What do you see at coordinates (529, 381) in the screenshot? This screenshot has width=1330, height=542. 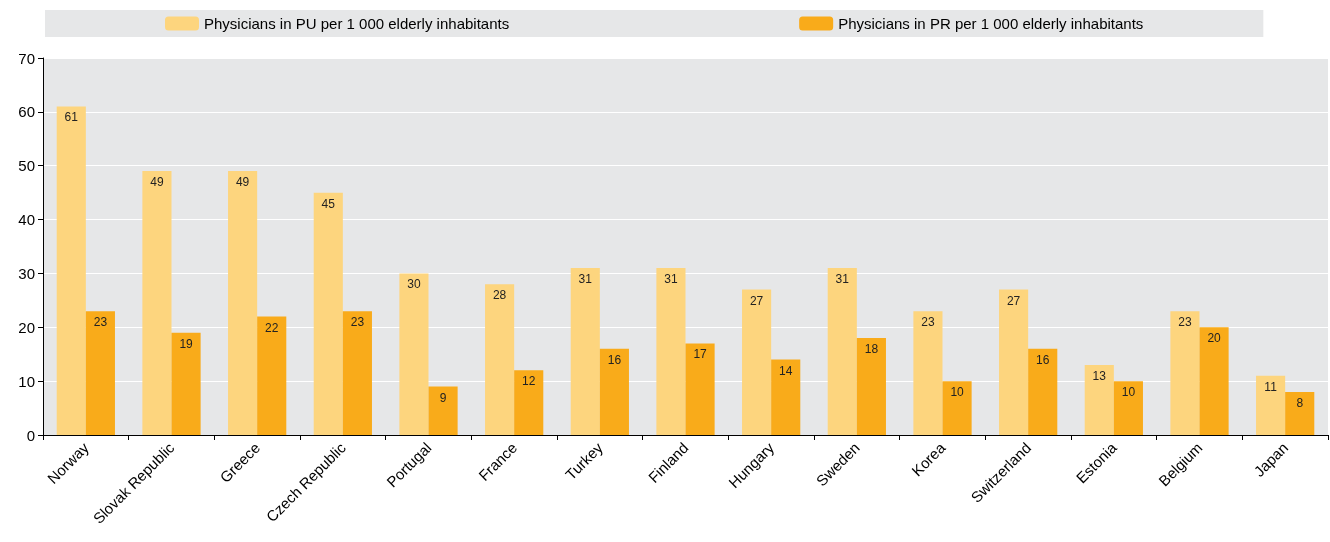 I see `data-label: 12` at bounding box center [529, 381].